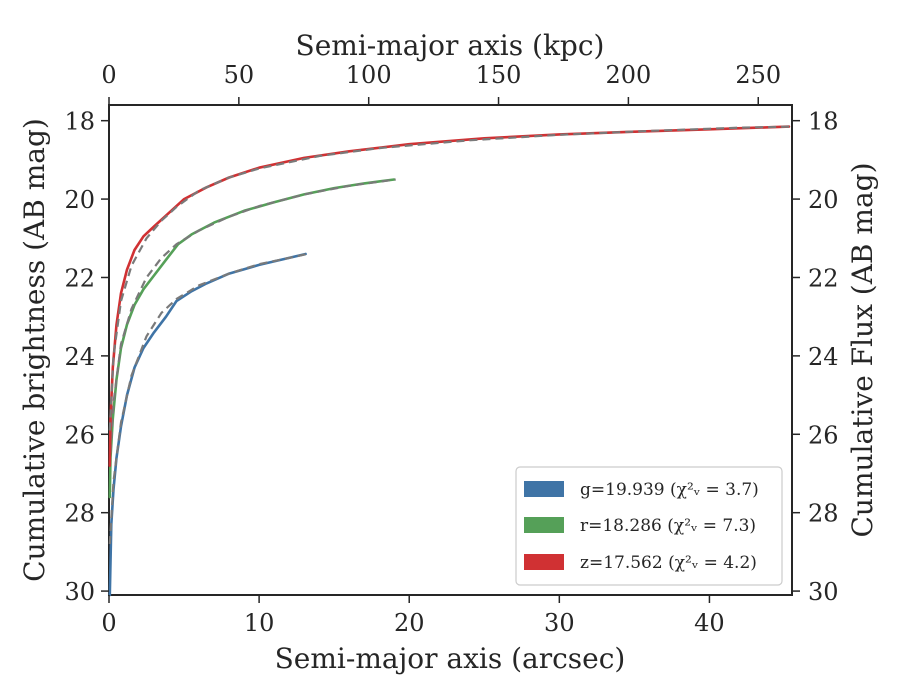 The height and width of the screenshot is (700, 900). Describe the element at coordinates (544, 525) in the screenshot. I see `legend-swatch-r` at that location.